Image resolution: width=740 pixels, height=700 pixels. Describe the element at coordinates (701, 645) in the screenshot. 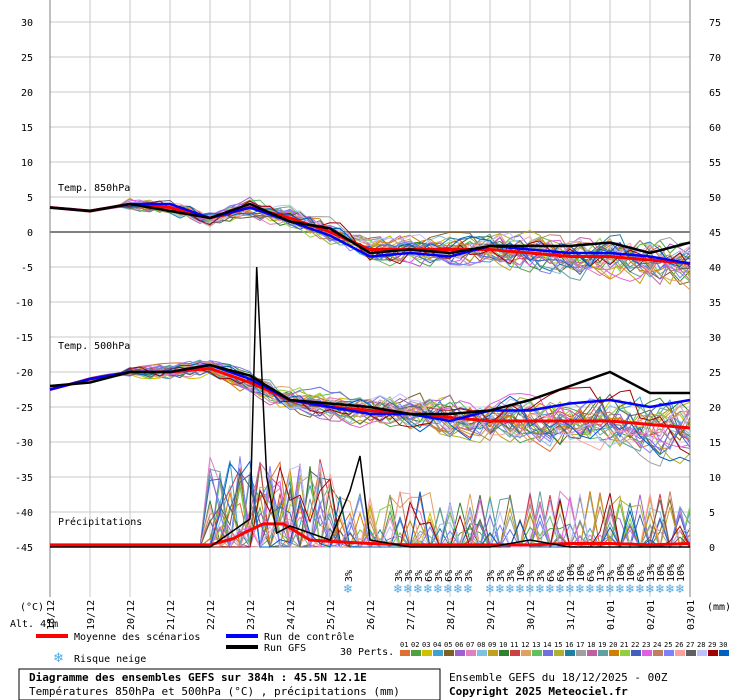

I see `perts-legend-number: 28` at that location.